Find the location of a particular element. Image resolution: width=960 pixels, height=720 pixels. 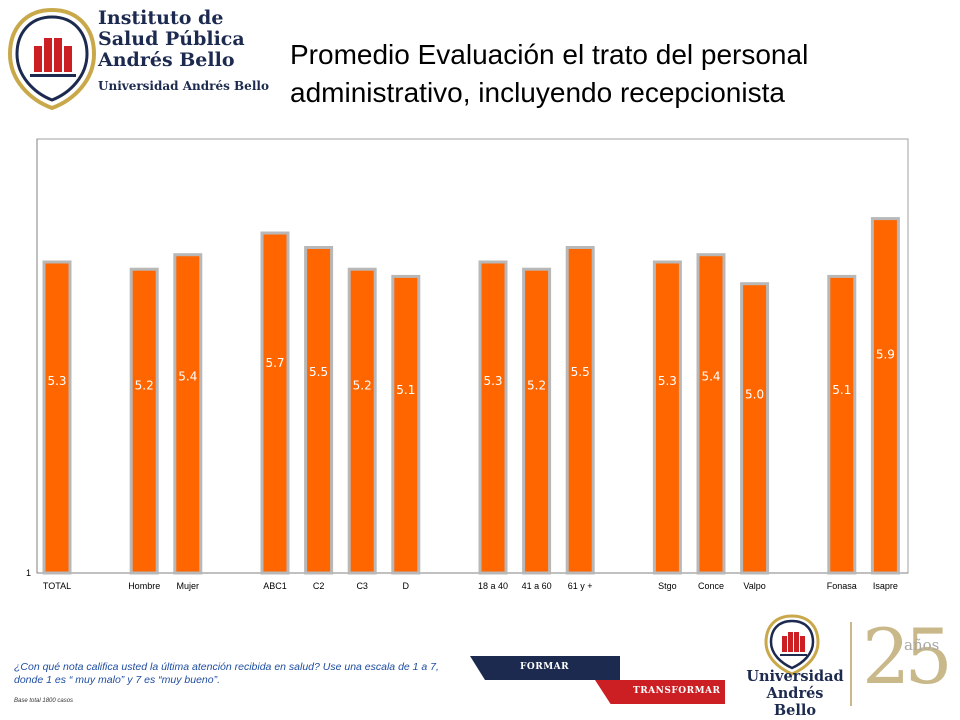

bar-c2 is located at coordinates (319, 410).